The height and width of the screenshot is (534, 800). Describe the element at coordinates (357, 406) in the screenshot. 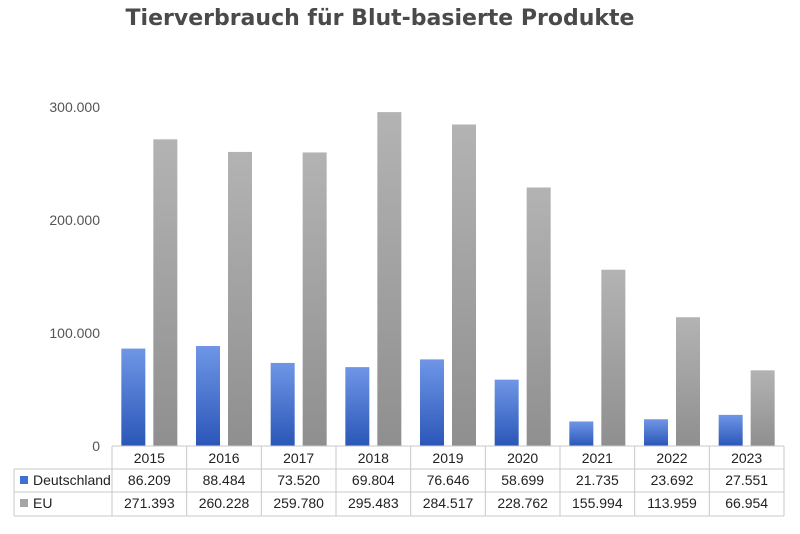

I see `bar-deutschland-2018` at that location.